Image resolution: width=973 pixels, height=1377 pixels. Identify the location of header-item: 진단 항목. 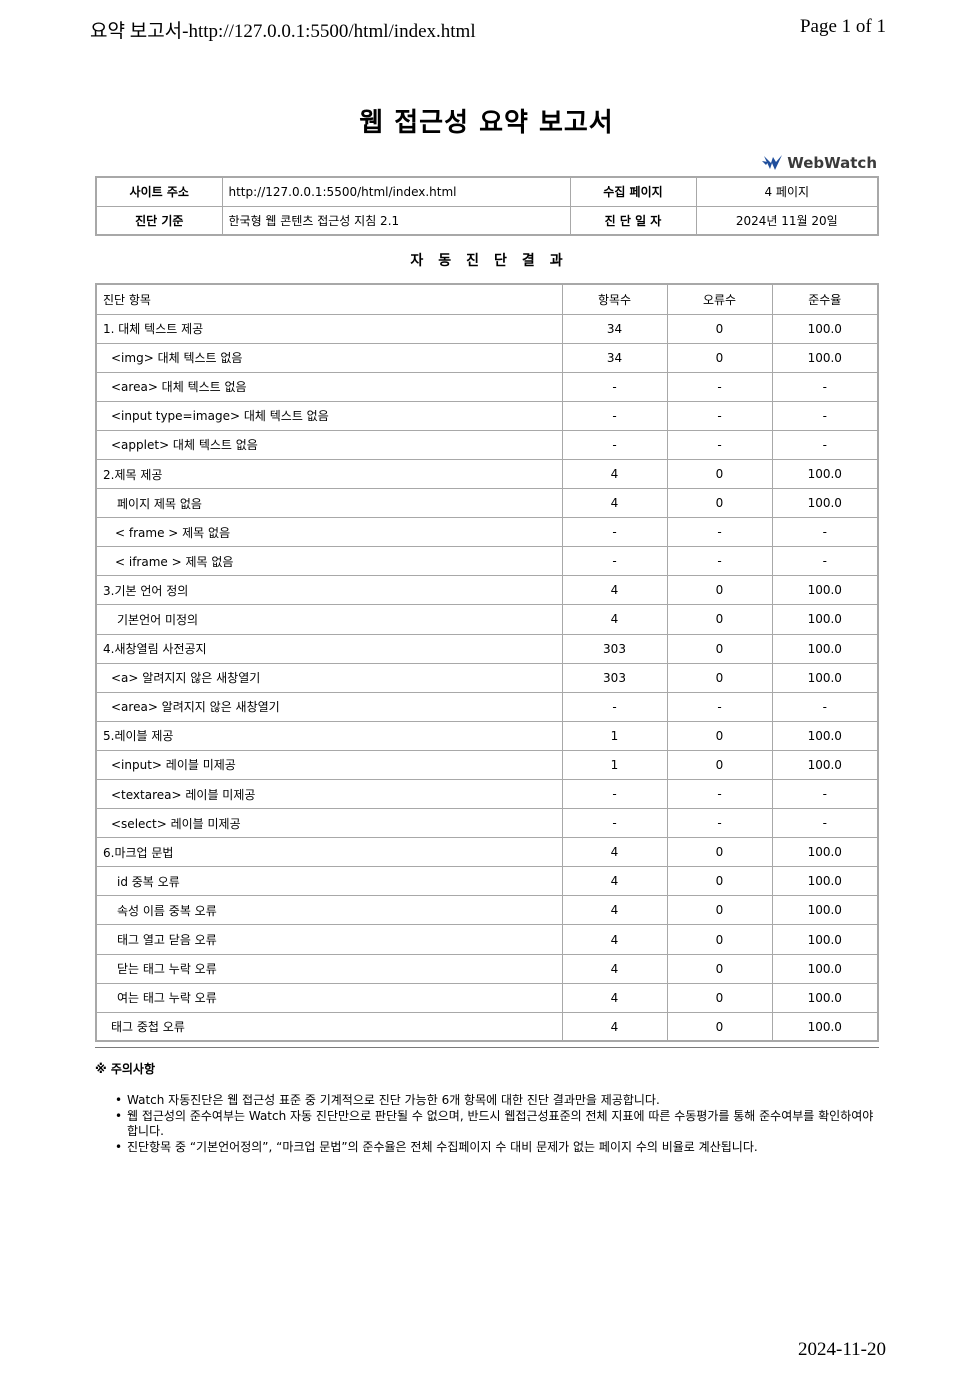
(329, 299).